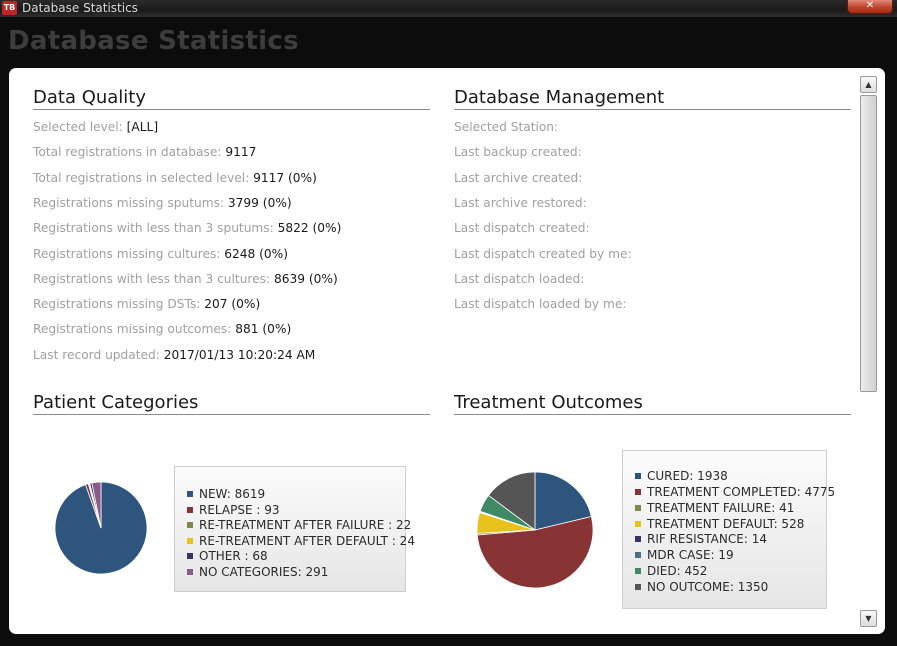  I want to click on dq-value: 6248 (0%), so click(256, 254).